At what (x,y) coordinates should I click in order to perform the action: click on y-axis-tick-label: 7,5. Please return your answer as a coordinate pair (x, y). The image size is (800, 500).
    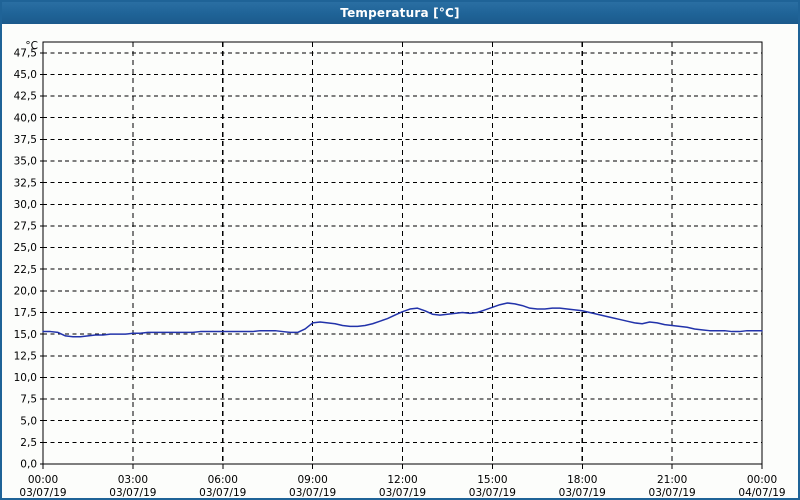
    Looking at the image, I should click on (28, 400).